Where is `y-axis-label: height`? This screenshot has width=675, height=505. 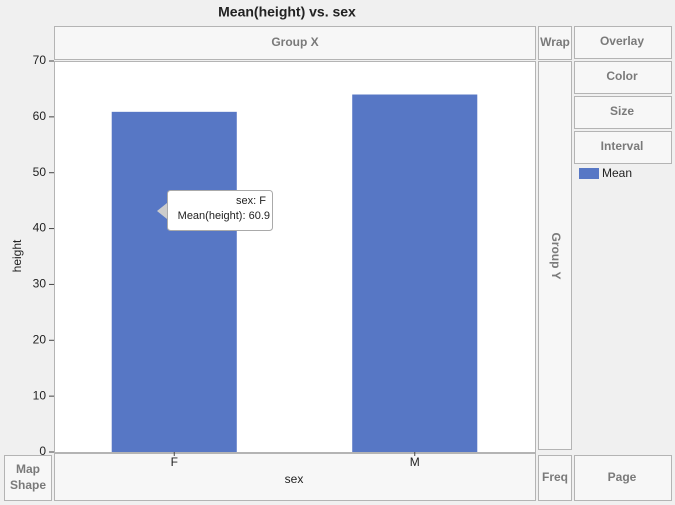
y-axis-label: height is located at coordinates (17, 255).